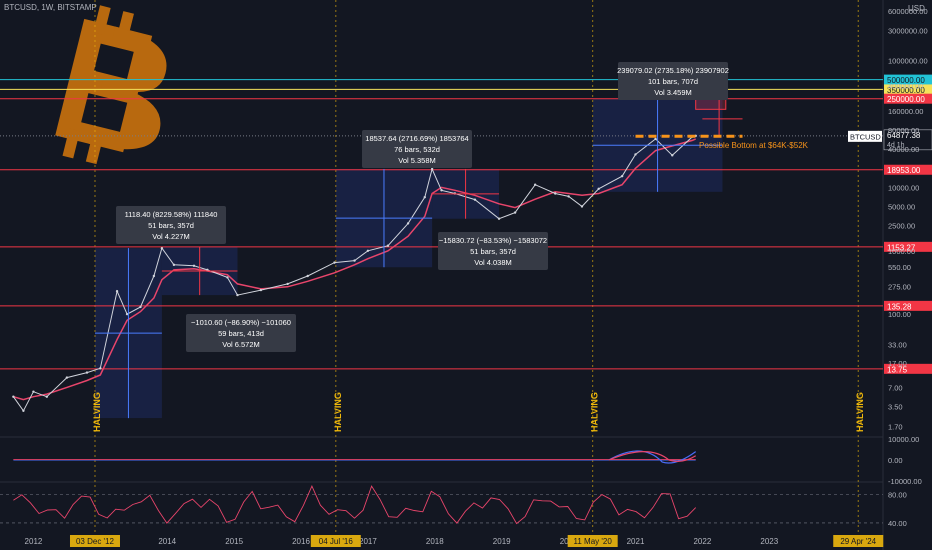 Image resolution: width=932 pixels, height=550 pixels. What do you see at coordinates (673, 70) in the screenshot?
I see `tooltip-up-2-line1: 239079.02 (2735.18%) 23907902` at bounding box center [673, 70].